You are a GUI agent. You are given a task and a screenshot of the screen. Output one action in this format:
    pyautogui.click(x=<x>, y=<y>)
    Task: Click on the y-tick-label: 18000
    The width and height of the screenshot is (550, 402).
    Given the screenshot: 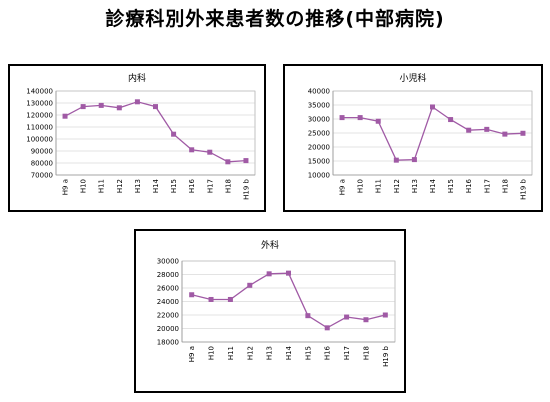 What is the action you would take?
    pyautogui.click(x=168, y=343)
    